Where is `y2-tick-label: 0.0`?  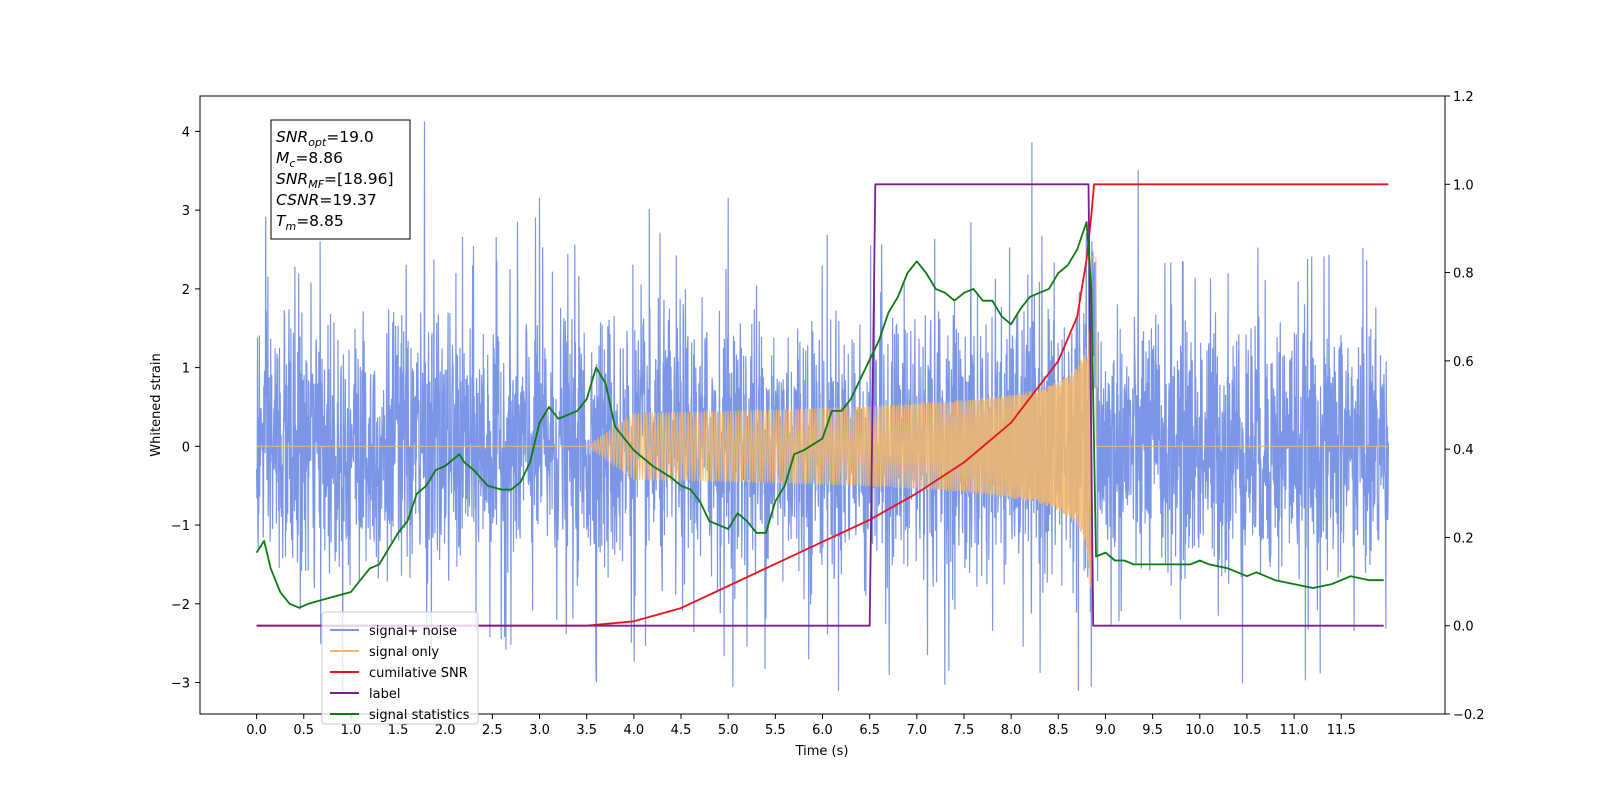 y2-tick-label: 0.0 is located at coordinates (1463, 627).